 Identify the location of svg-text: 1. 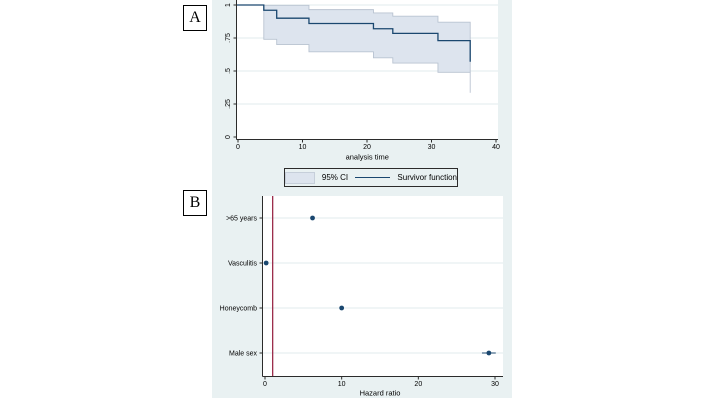
(228, 5).